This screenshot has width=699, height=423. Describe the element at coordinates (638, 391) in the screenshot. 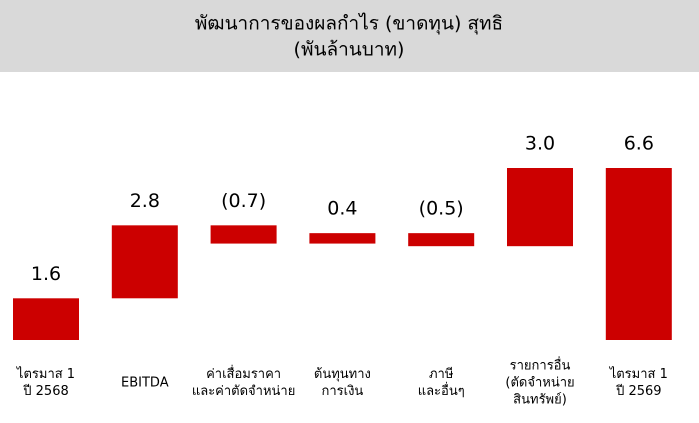

I see `x-tick-label: ปี 2569` at that location.